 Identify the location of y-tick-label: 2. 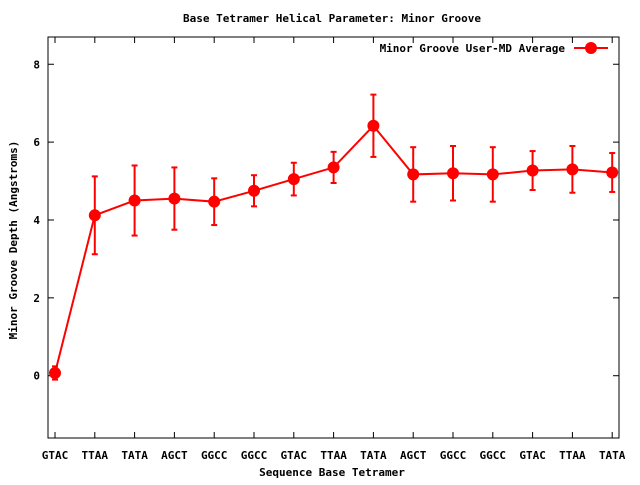
(36, 298).